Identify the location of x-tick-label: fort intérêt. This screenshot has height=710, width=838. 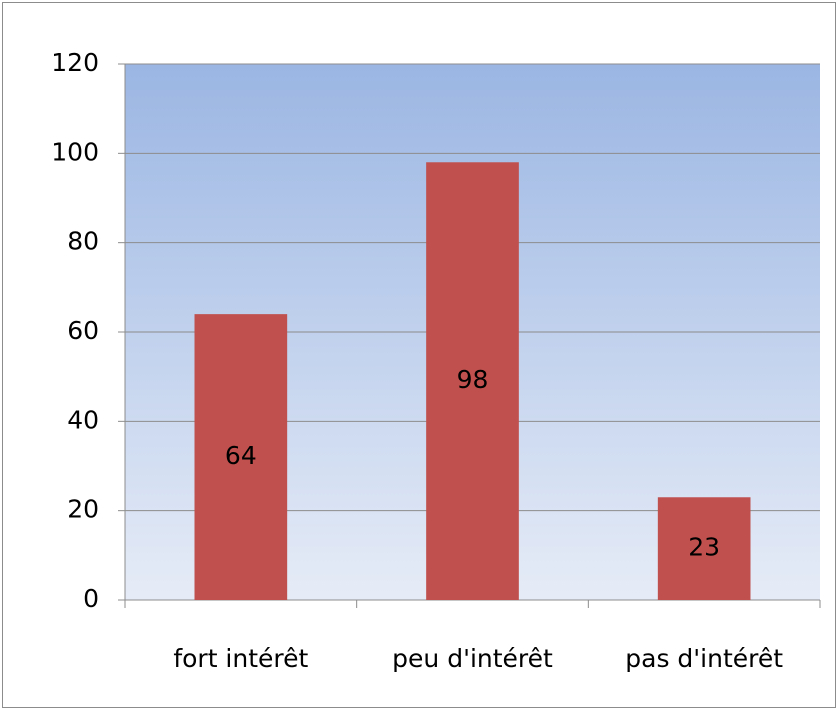
(240, 658).